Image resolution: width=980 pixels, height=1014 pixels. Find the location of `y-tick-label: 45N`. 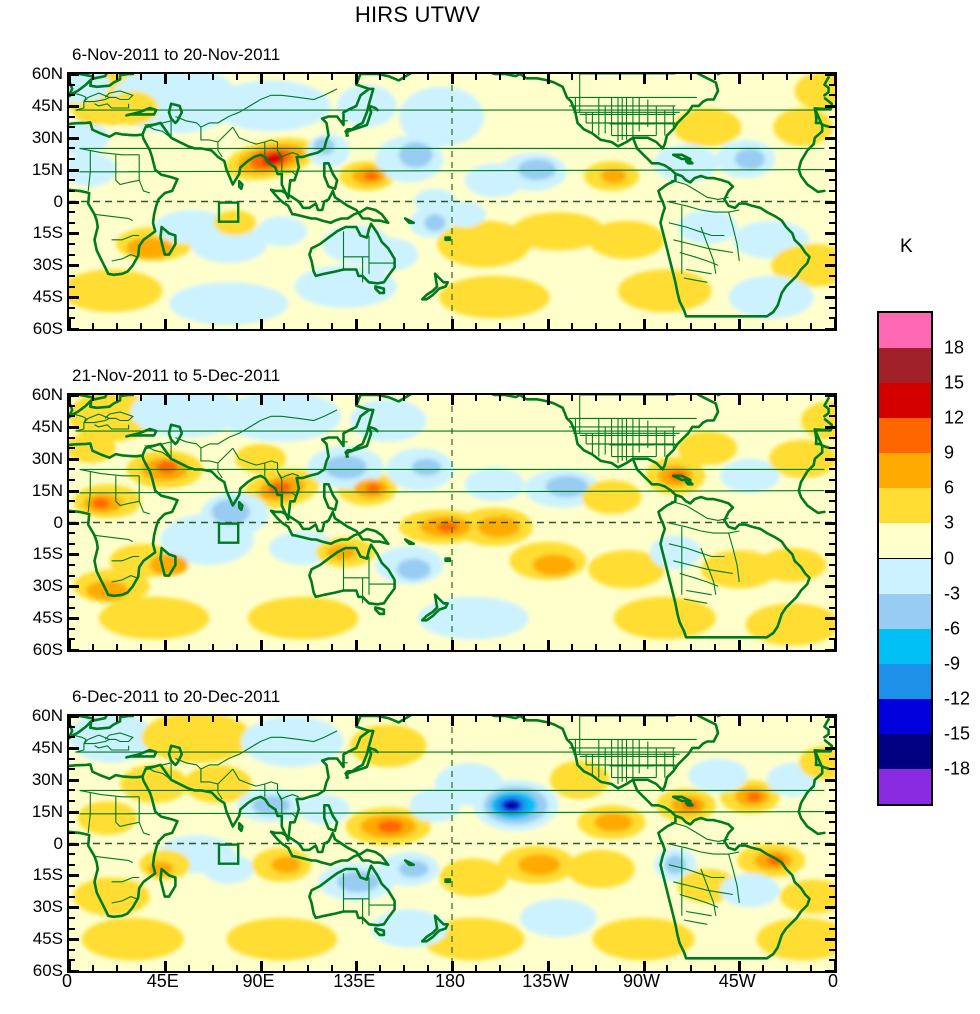

y-tick-label: 45N is located at coordinates (47, 426).